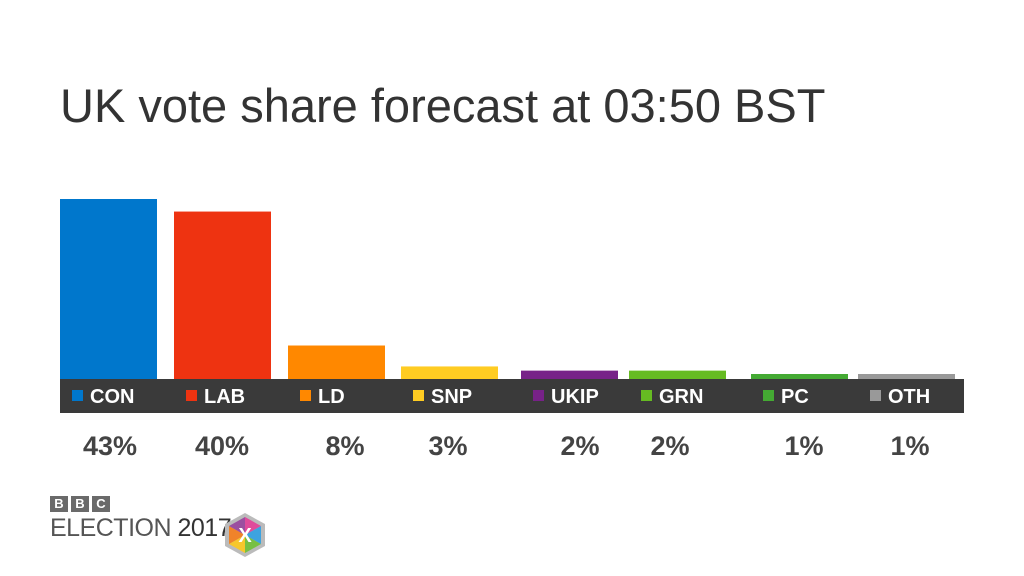 Image resolution: width=1024 pixels, height=576 pixels. What do you see at coordinates (101, 504) in the screenshot?
I see `bbc-letter-c: C` at bounding box center [101, 504].